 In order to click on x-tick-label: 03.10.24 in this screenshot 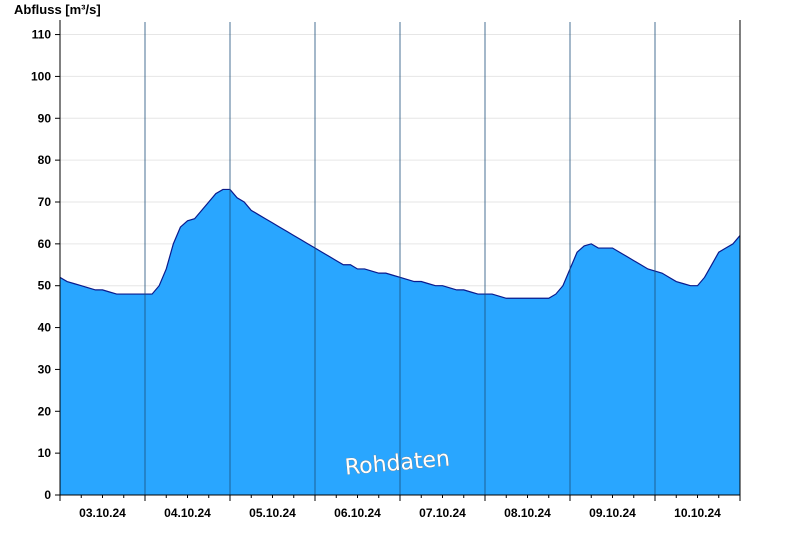, I will do `click(102, 513)`.